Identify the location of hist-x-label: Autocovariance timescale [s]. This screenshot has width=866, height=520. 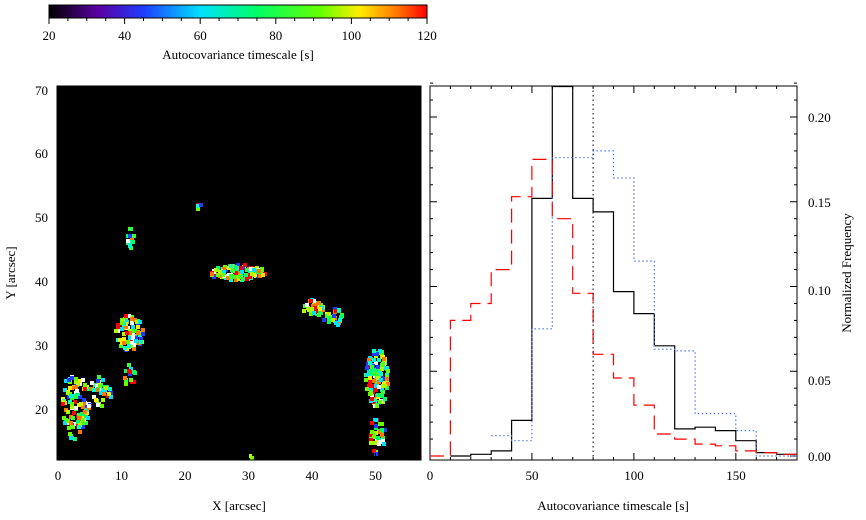
(613, 505).